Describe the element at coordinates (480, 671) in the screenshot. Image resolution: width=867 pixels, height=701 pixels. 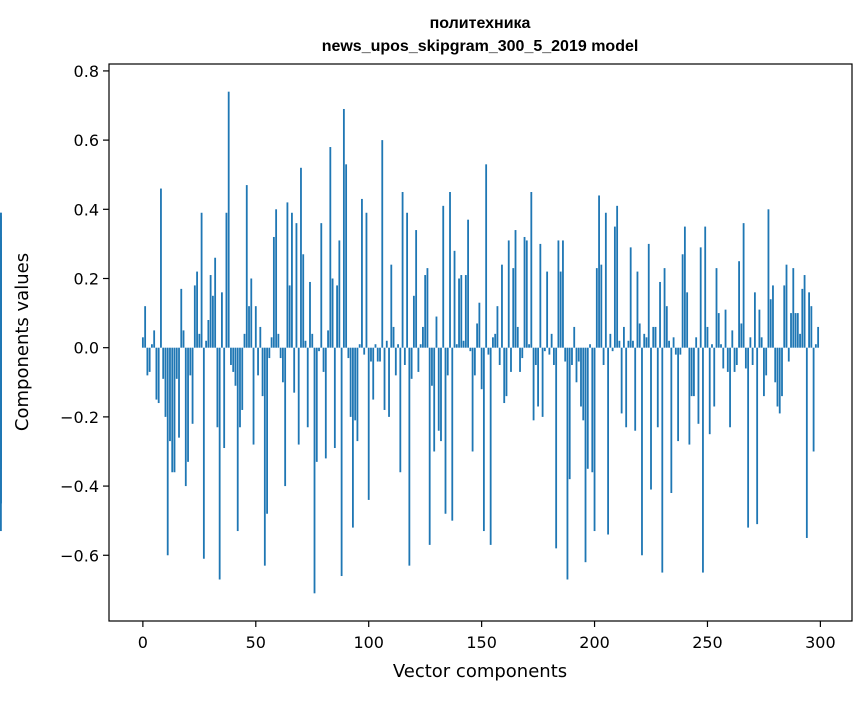
I see `x-axis-label: Vector components` at that location.